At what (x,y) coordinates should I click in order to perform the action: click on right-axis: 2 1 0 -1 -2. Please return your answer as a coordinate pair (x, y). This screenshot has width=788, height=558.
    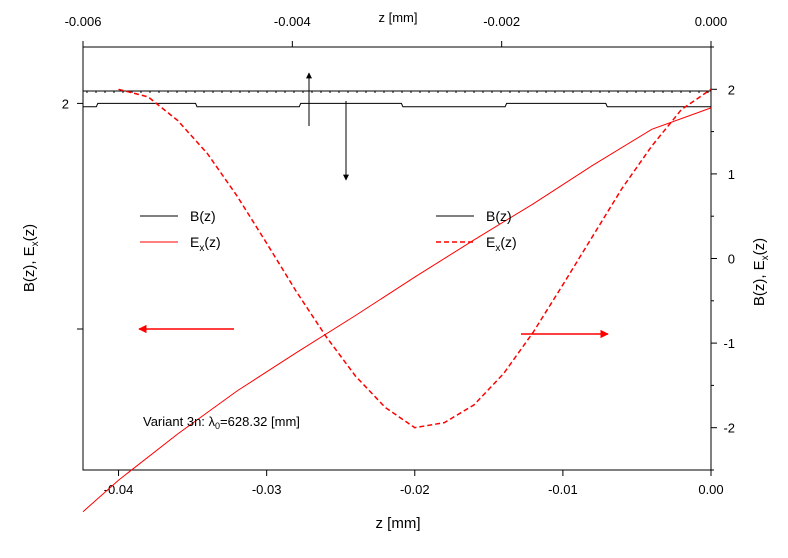
    Looking at the image, I should click on (723, 258).